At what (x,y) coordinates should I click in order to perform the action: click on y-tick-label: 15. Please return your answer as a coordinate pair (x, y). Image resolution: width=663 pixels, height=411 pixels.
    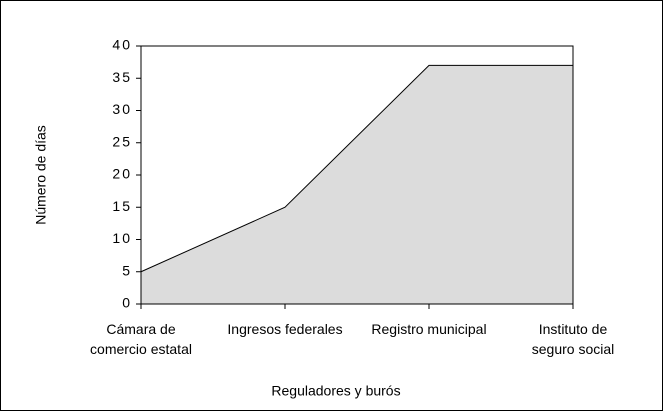
    Looking at the image, I should click on (122, 206).